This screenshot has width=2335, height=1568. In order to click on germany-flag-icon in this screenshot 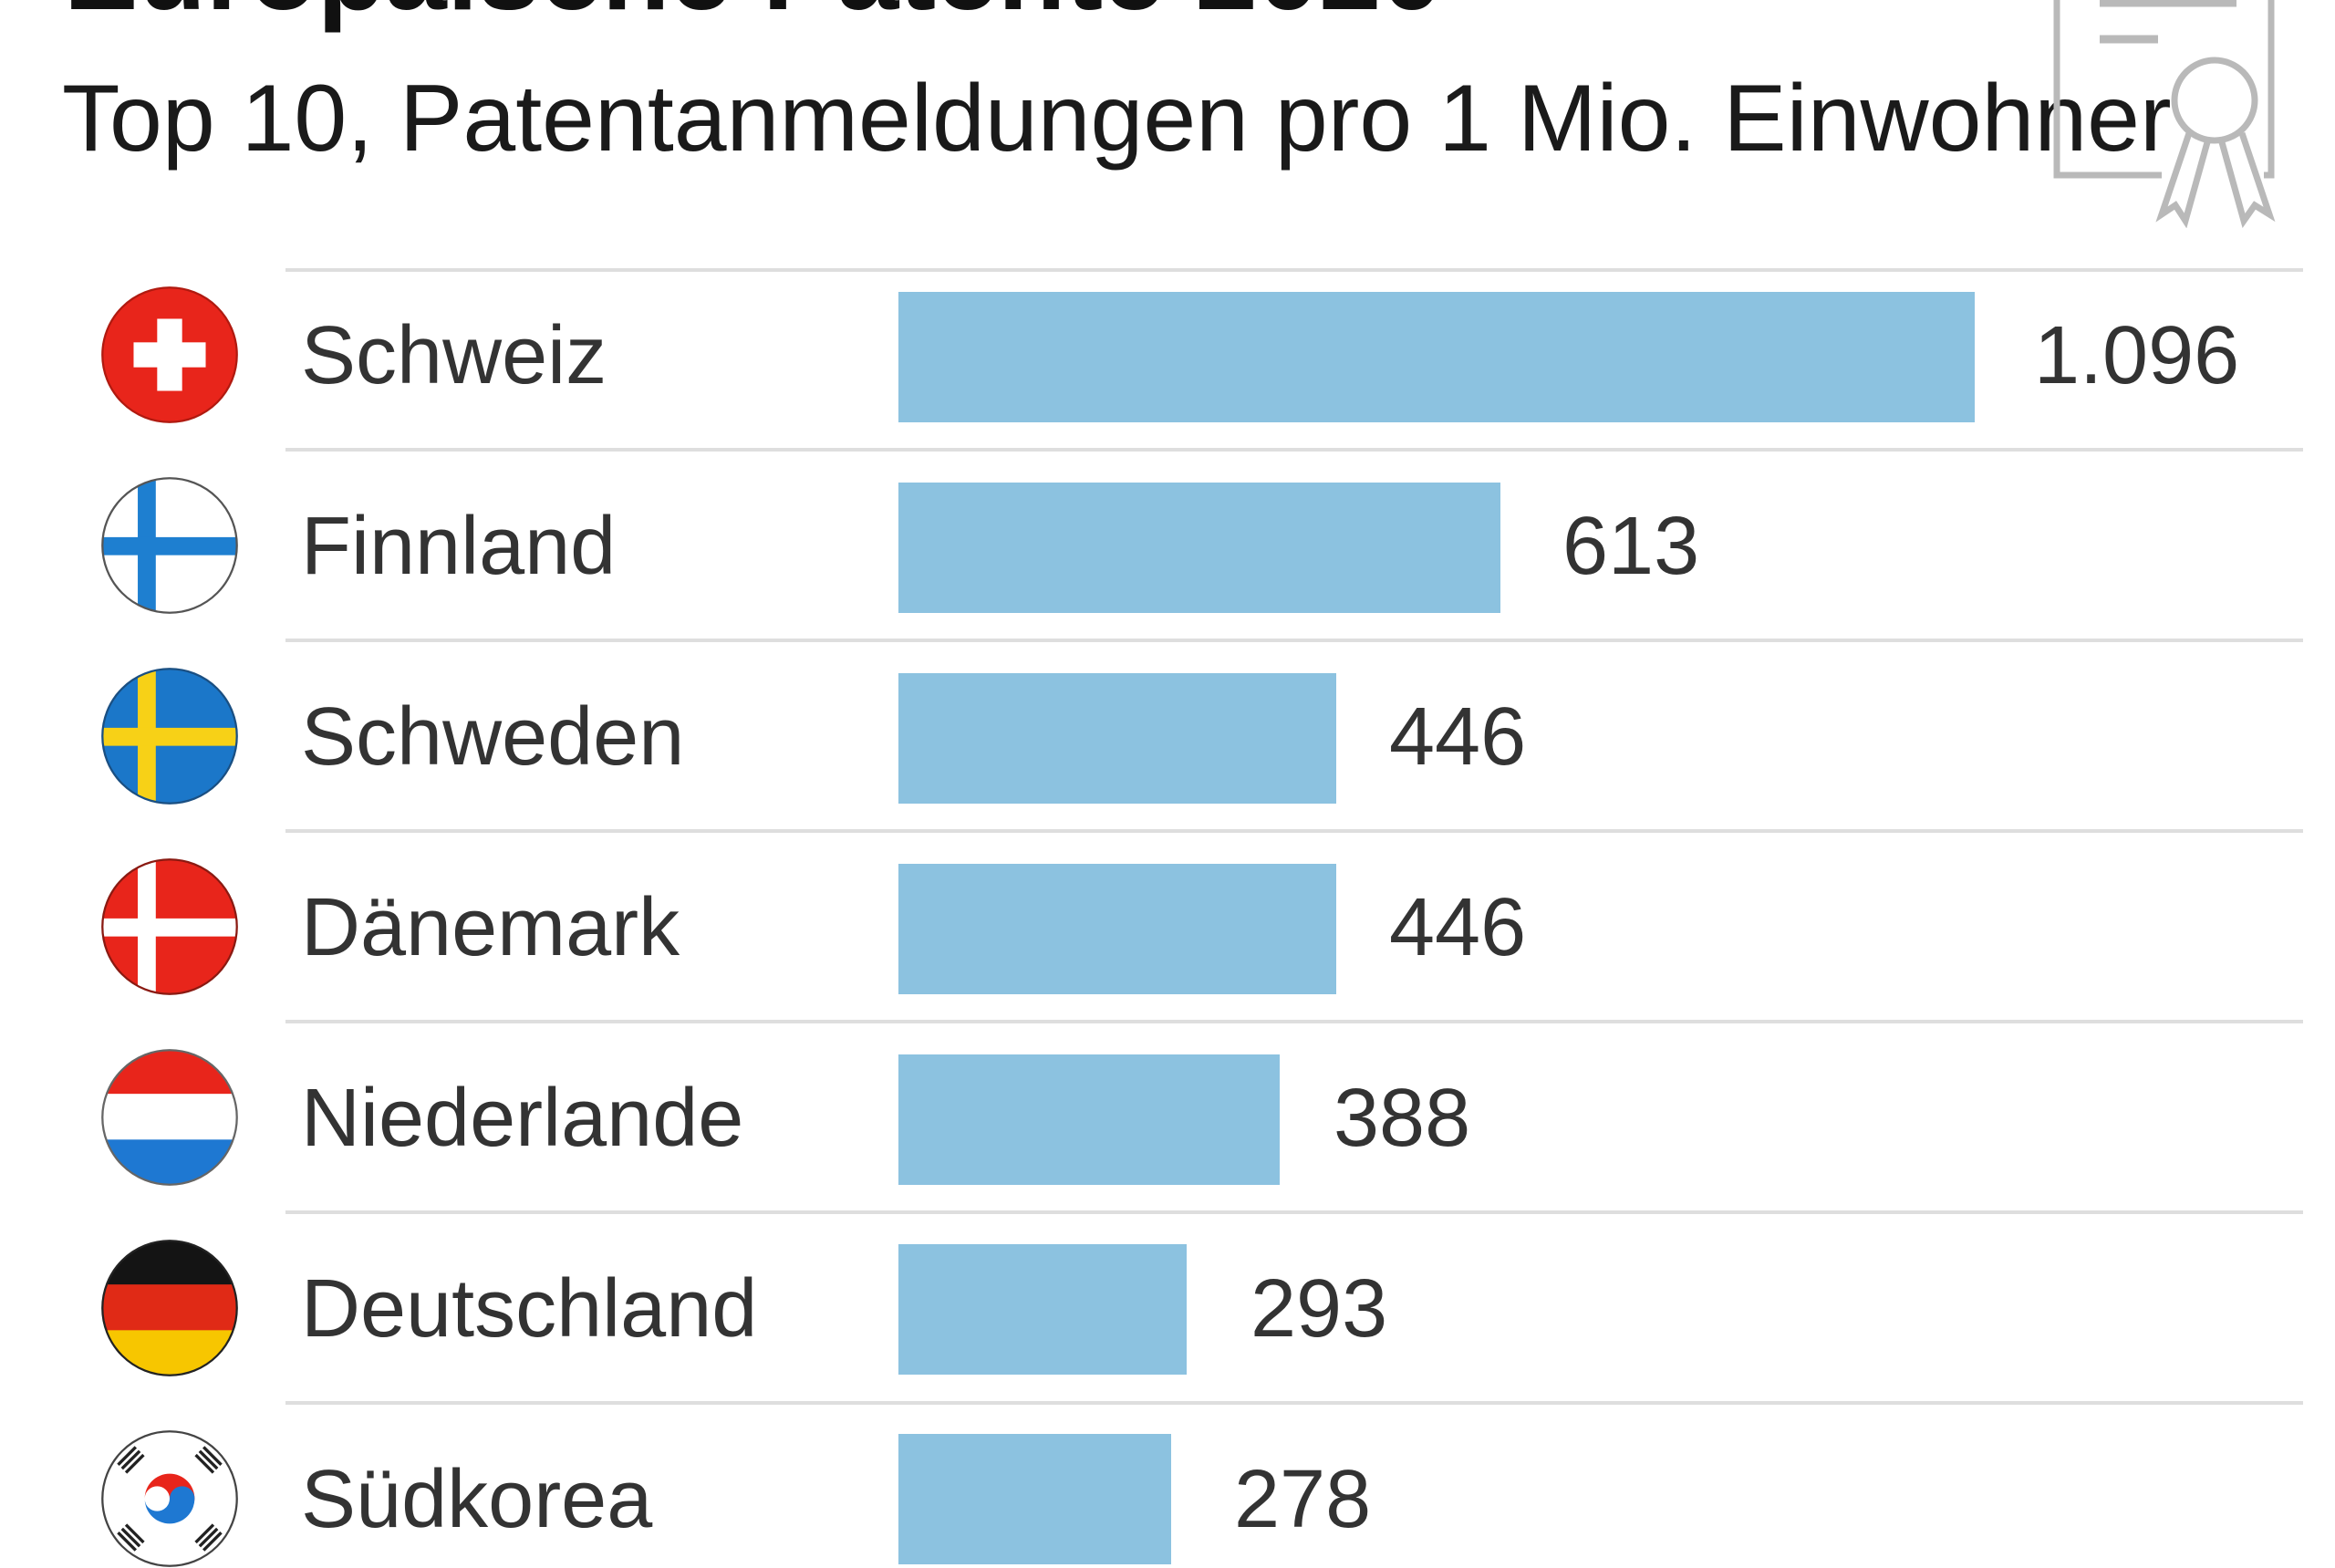, I will do `click(169, 1308)`.